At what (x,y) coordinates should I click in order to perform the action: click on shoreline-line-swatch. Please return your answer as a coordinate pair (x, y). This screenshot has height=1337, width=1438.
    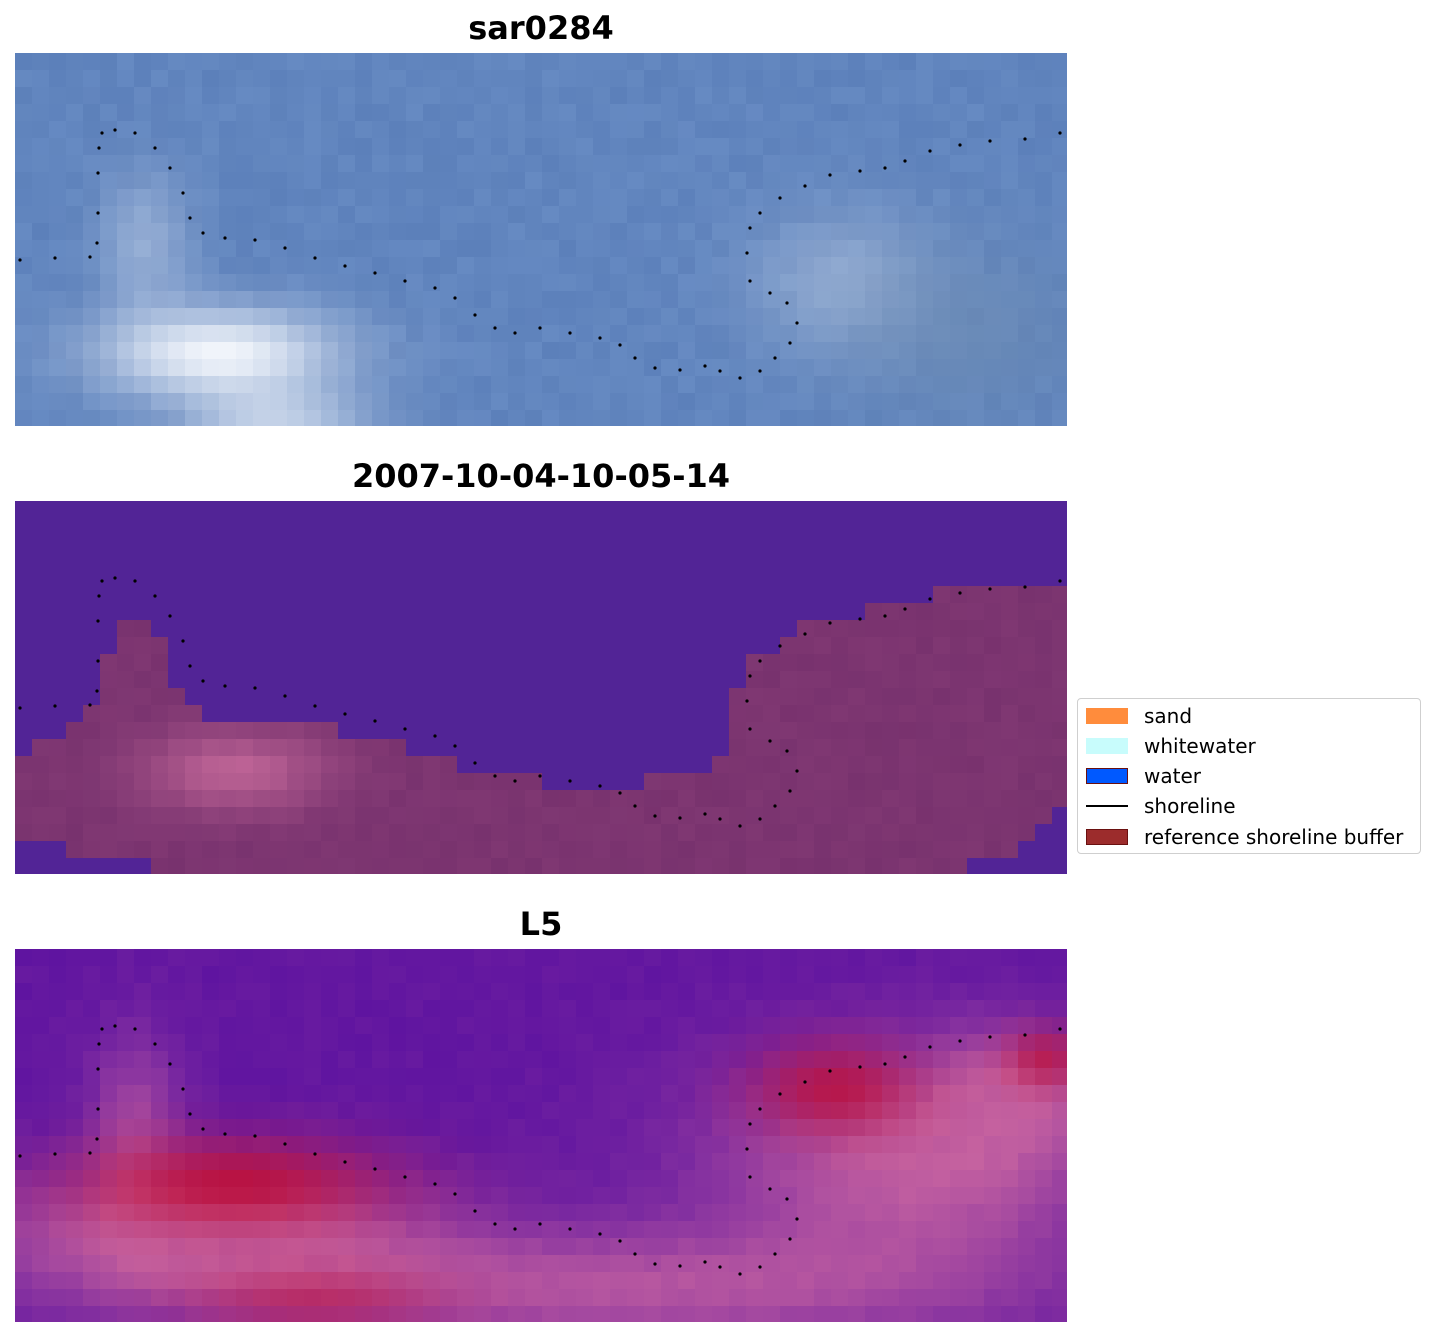
    Looking at the image, I should click on (1107, 806).